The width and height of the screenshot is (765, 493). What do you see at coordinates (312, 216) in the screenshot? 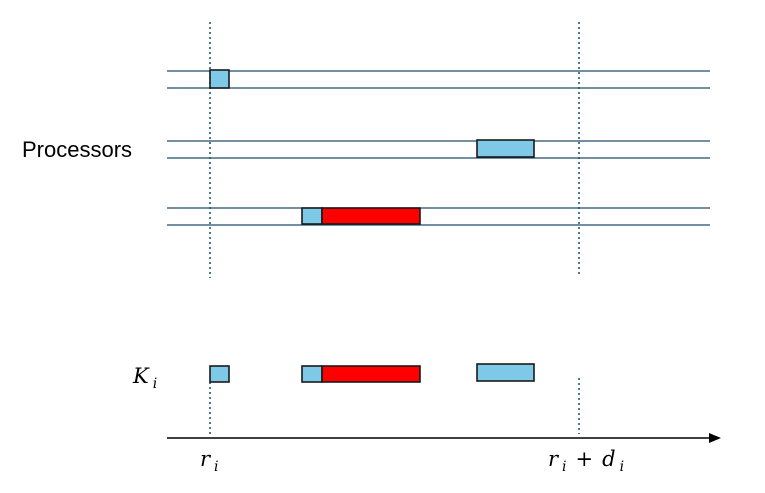
I see `task-block-p3-light` at bounding box center [312, 216].